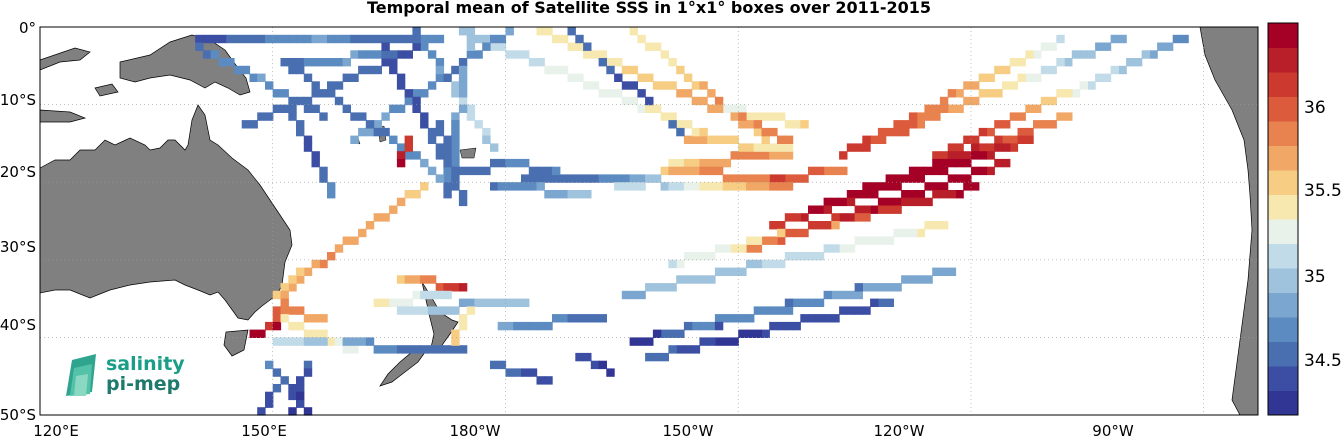  Describe the element at coordinates (1283, 219) in the screenshot. I see `colorbar` at that location.